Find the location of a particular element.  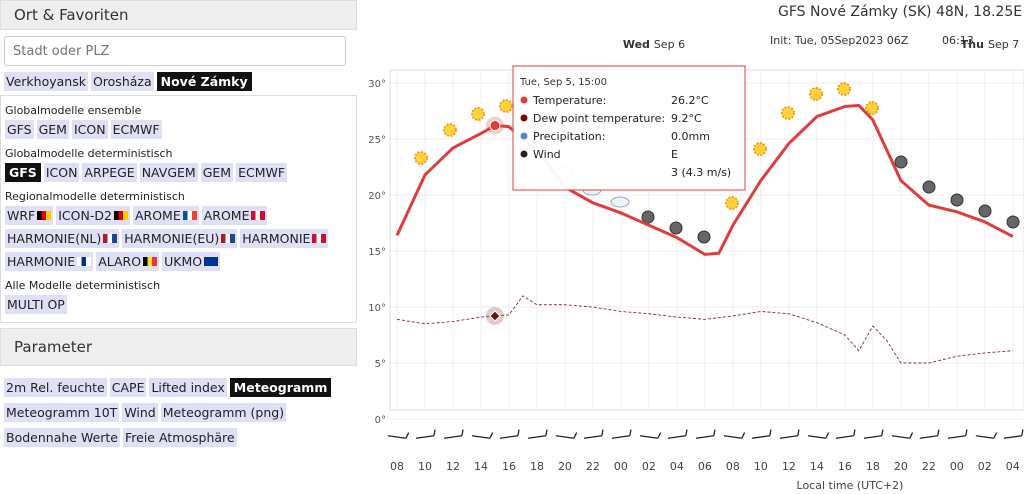

favorites: Verkhoyansk Orosháza Nové Zámky is located at coordinates (178, 81).